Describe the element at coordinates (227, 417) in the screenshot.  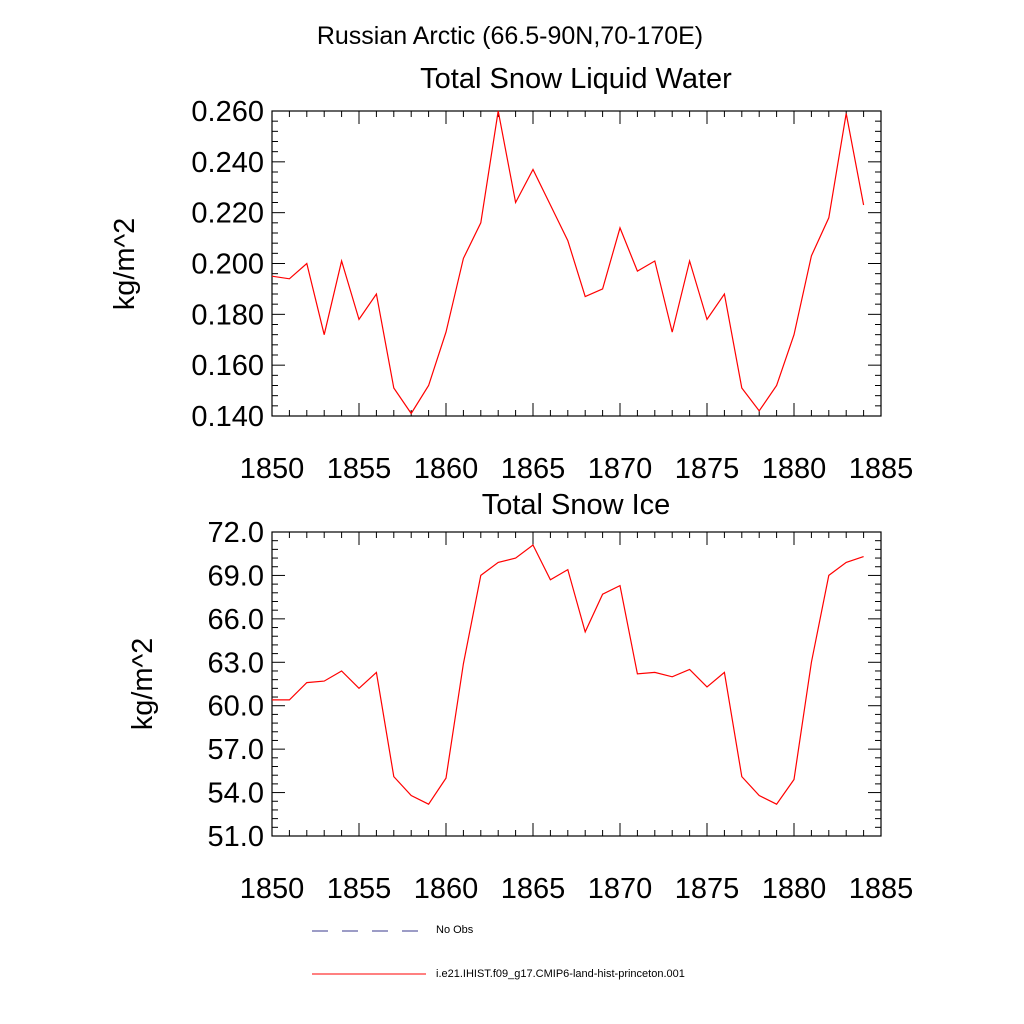
I see `y-tick-label: 0.140` at that location.